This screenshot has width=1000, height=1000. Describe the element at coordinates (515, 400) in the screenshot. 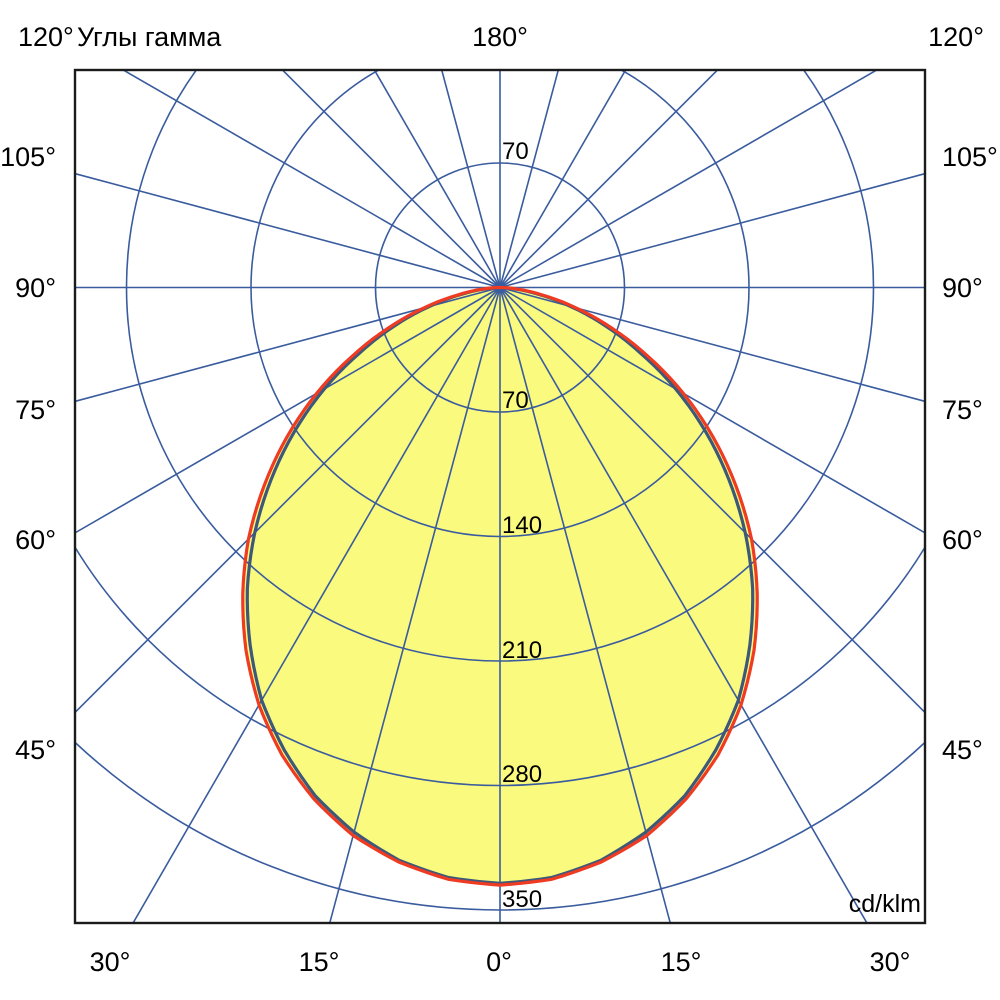

I see `ring-value-label-70: 70` at that location.